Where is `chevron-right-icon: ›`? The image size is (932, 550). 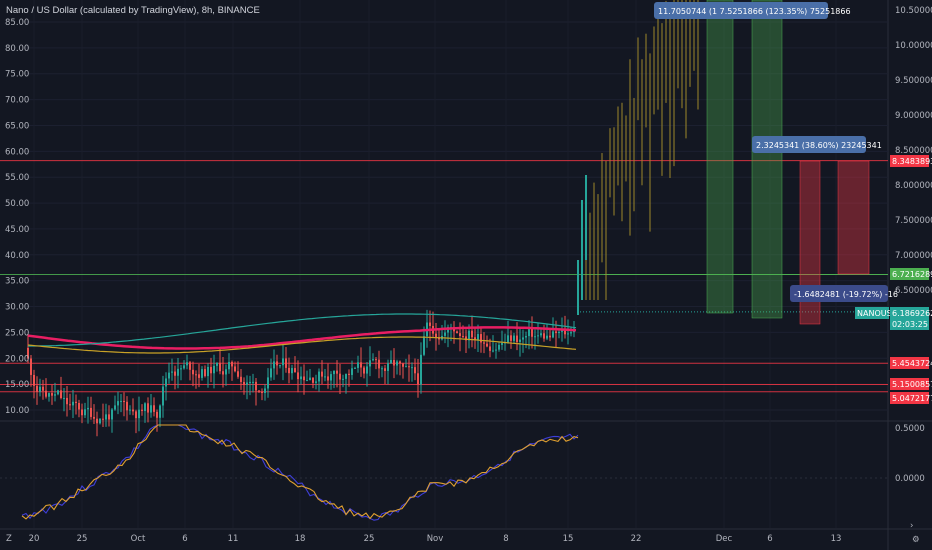 chevron-right-icon: › is located at coordinates (911, 526).